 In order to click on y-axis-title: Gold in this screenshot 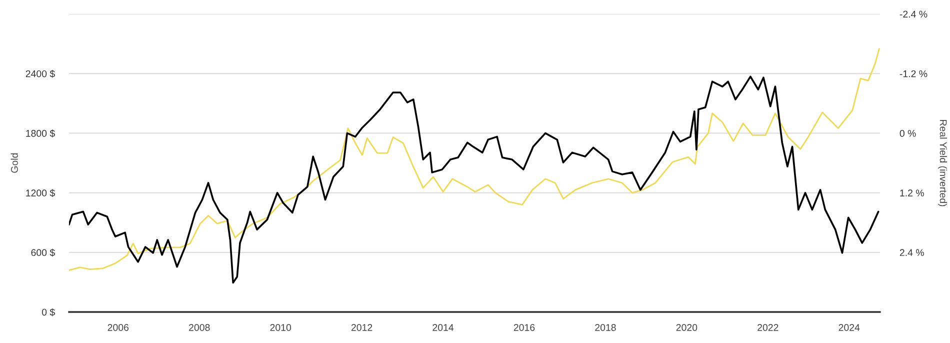, I will do `click(14, 163)`.